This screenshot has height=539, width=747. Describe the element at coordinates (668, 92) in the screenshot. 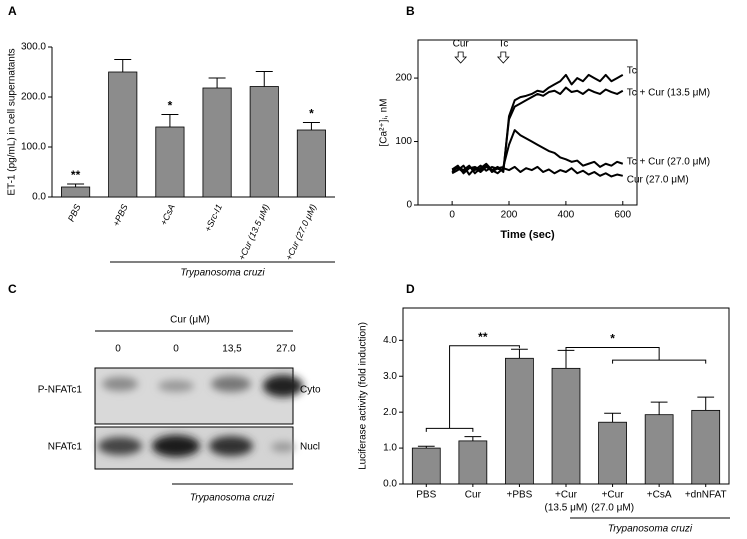

I see `series-label: Tc + Cur (13.5 μM)` at that location.